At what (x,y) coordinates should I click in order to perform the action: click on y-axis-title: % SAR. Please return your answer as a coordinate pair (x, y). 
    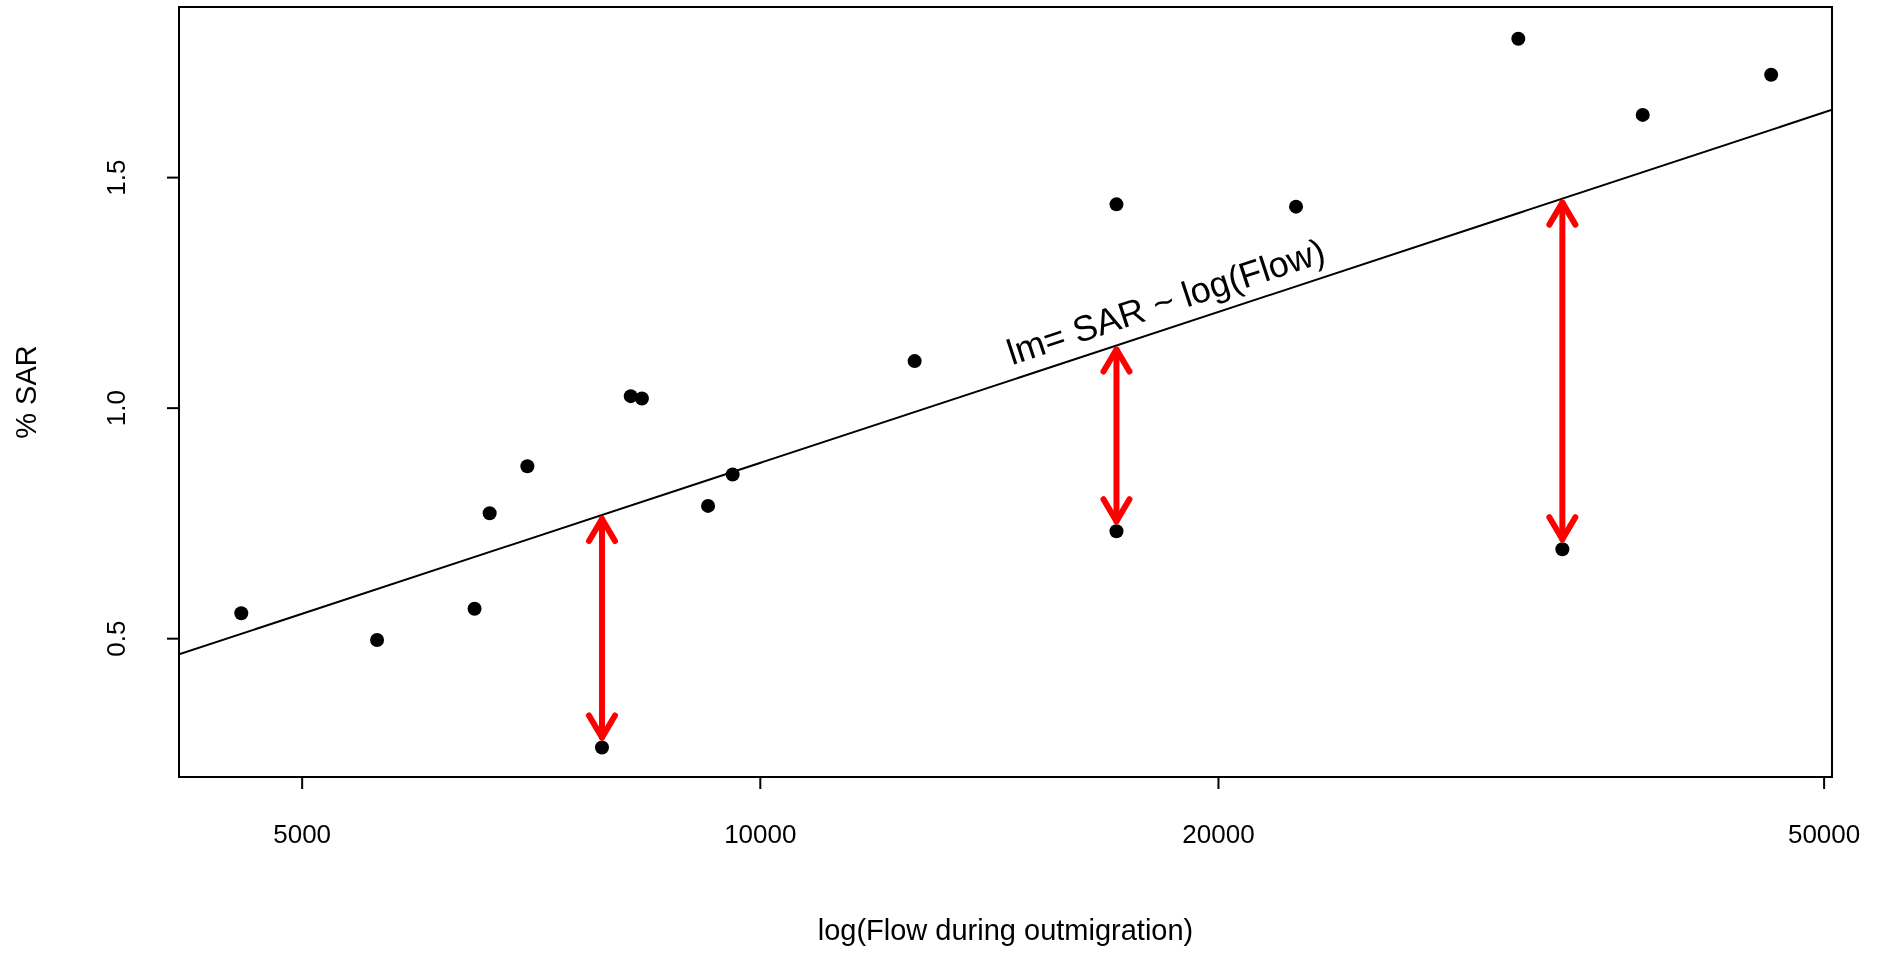
    Looking at the image, I should click on (26, 392).